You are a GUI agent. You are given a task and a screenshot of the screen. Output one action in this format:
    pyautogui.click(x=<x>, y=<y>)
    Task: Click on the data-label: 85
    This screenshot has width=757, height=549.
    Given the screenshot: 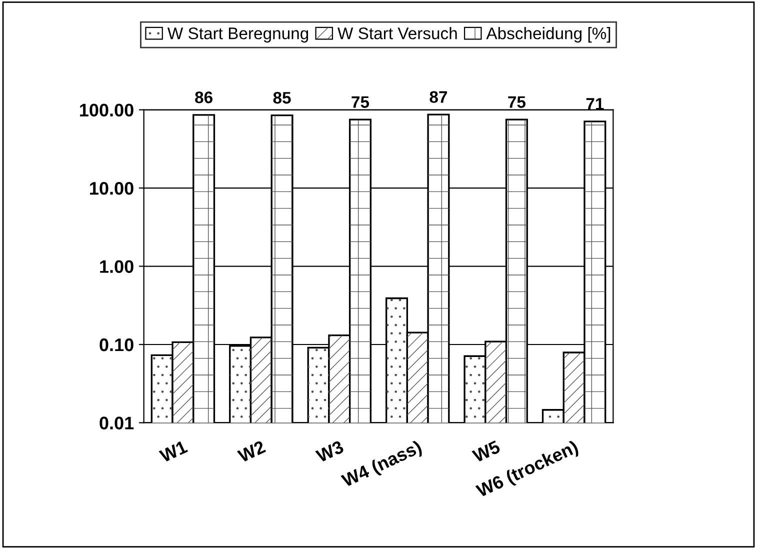 What is the action you would take?
    pyautogui.click(x=282, y=98)
    